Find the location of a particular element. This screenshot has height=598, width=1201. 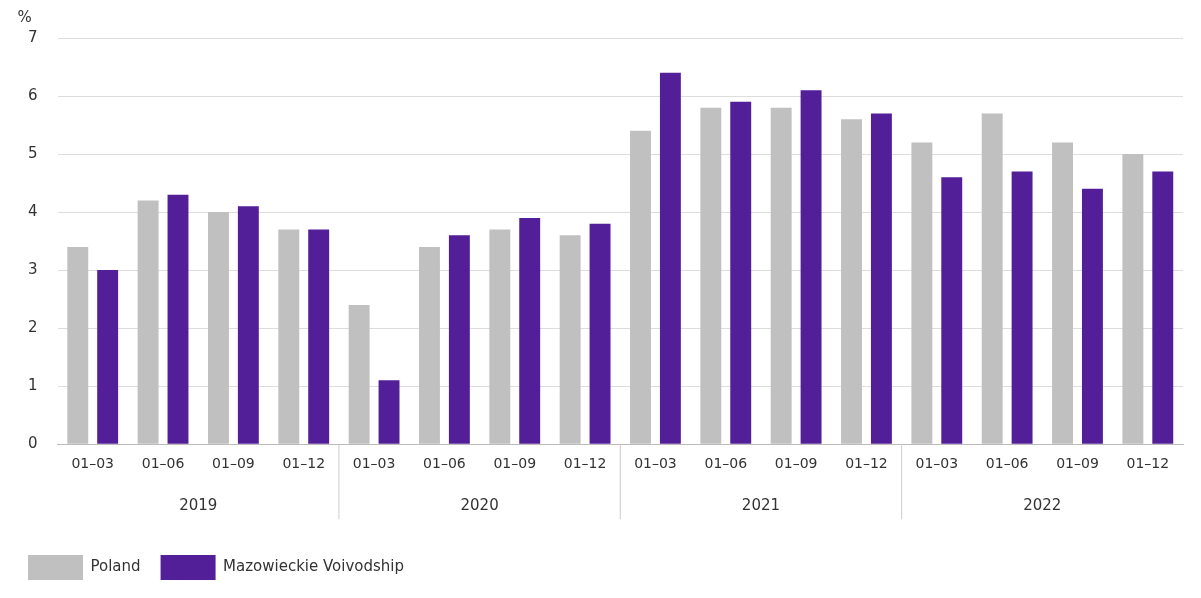

y-tick-label: 1 is located at coordinates (33, 385).